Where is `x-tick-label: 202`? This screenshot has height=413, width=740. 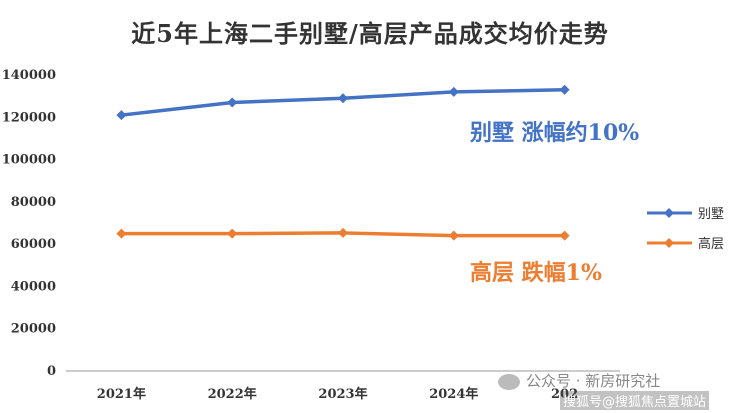
x-tick-label: 202 is located at coordinates (564, 394).